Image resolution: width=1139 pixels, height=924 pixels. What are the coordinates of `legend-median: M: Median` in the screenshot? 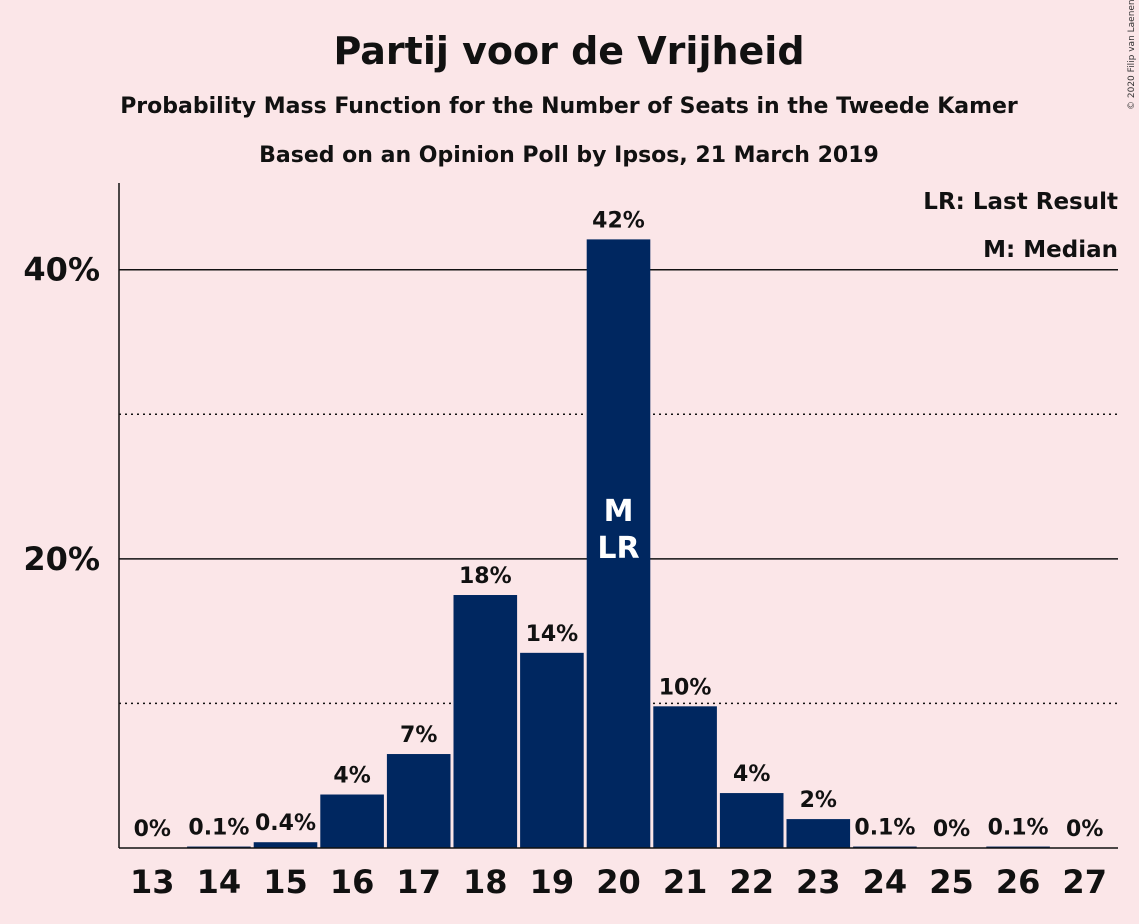 It's located at (1050, 250).